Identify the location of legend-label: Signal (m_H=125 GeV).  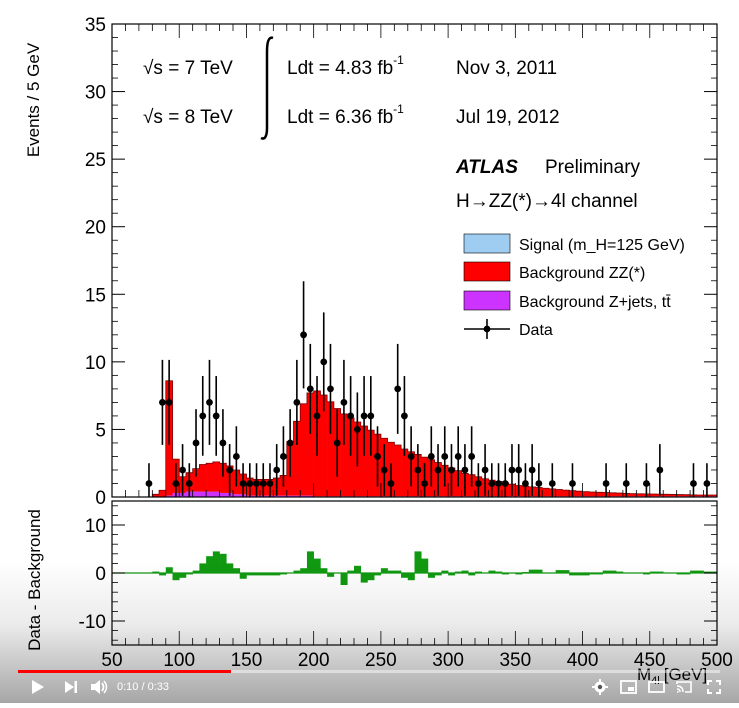
(602, 245).